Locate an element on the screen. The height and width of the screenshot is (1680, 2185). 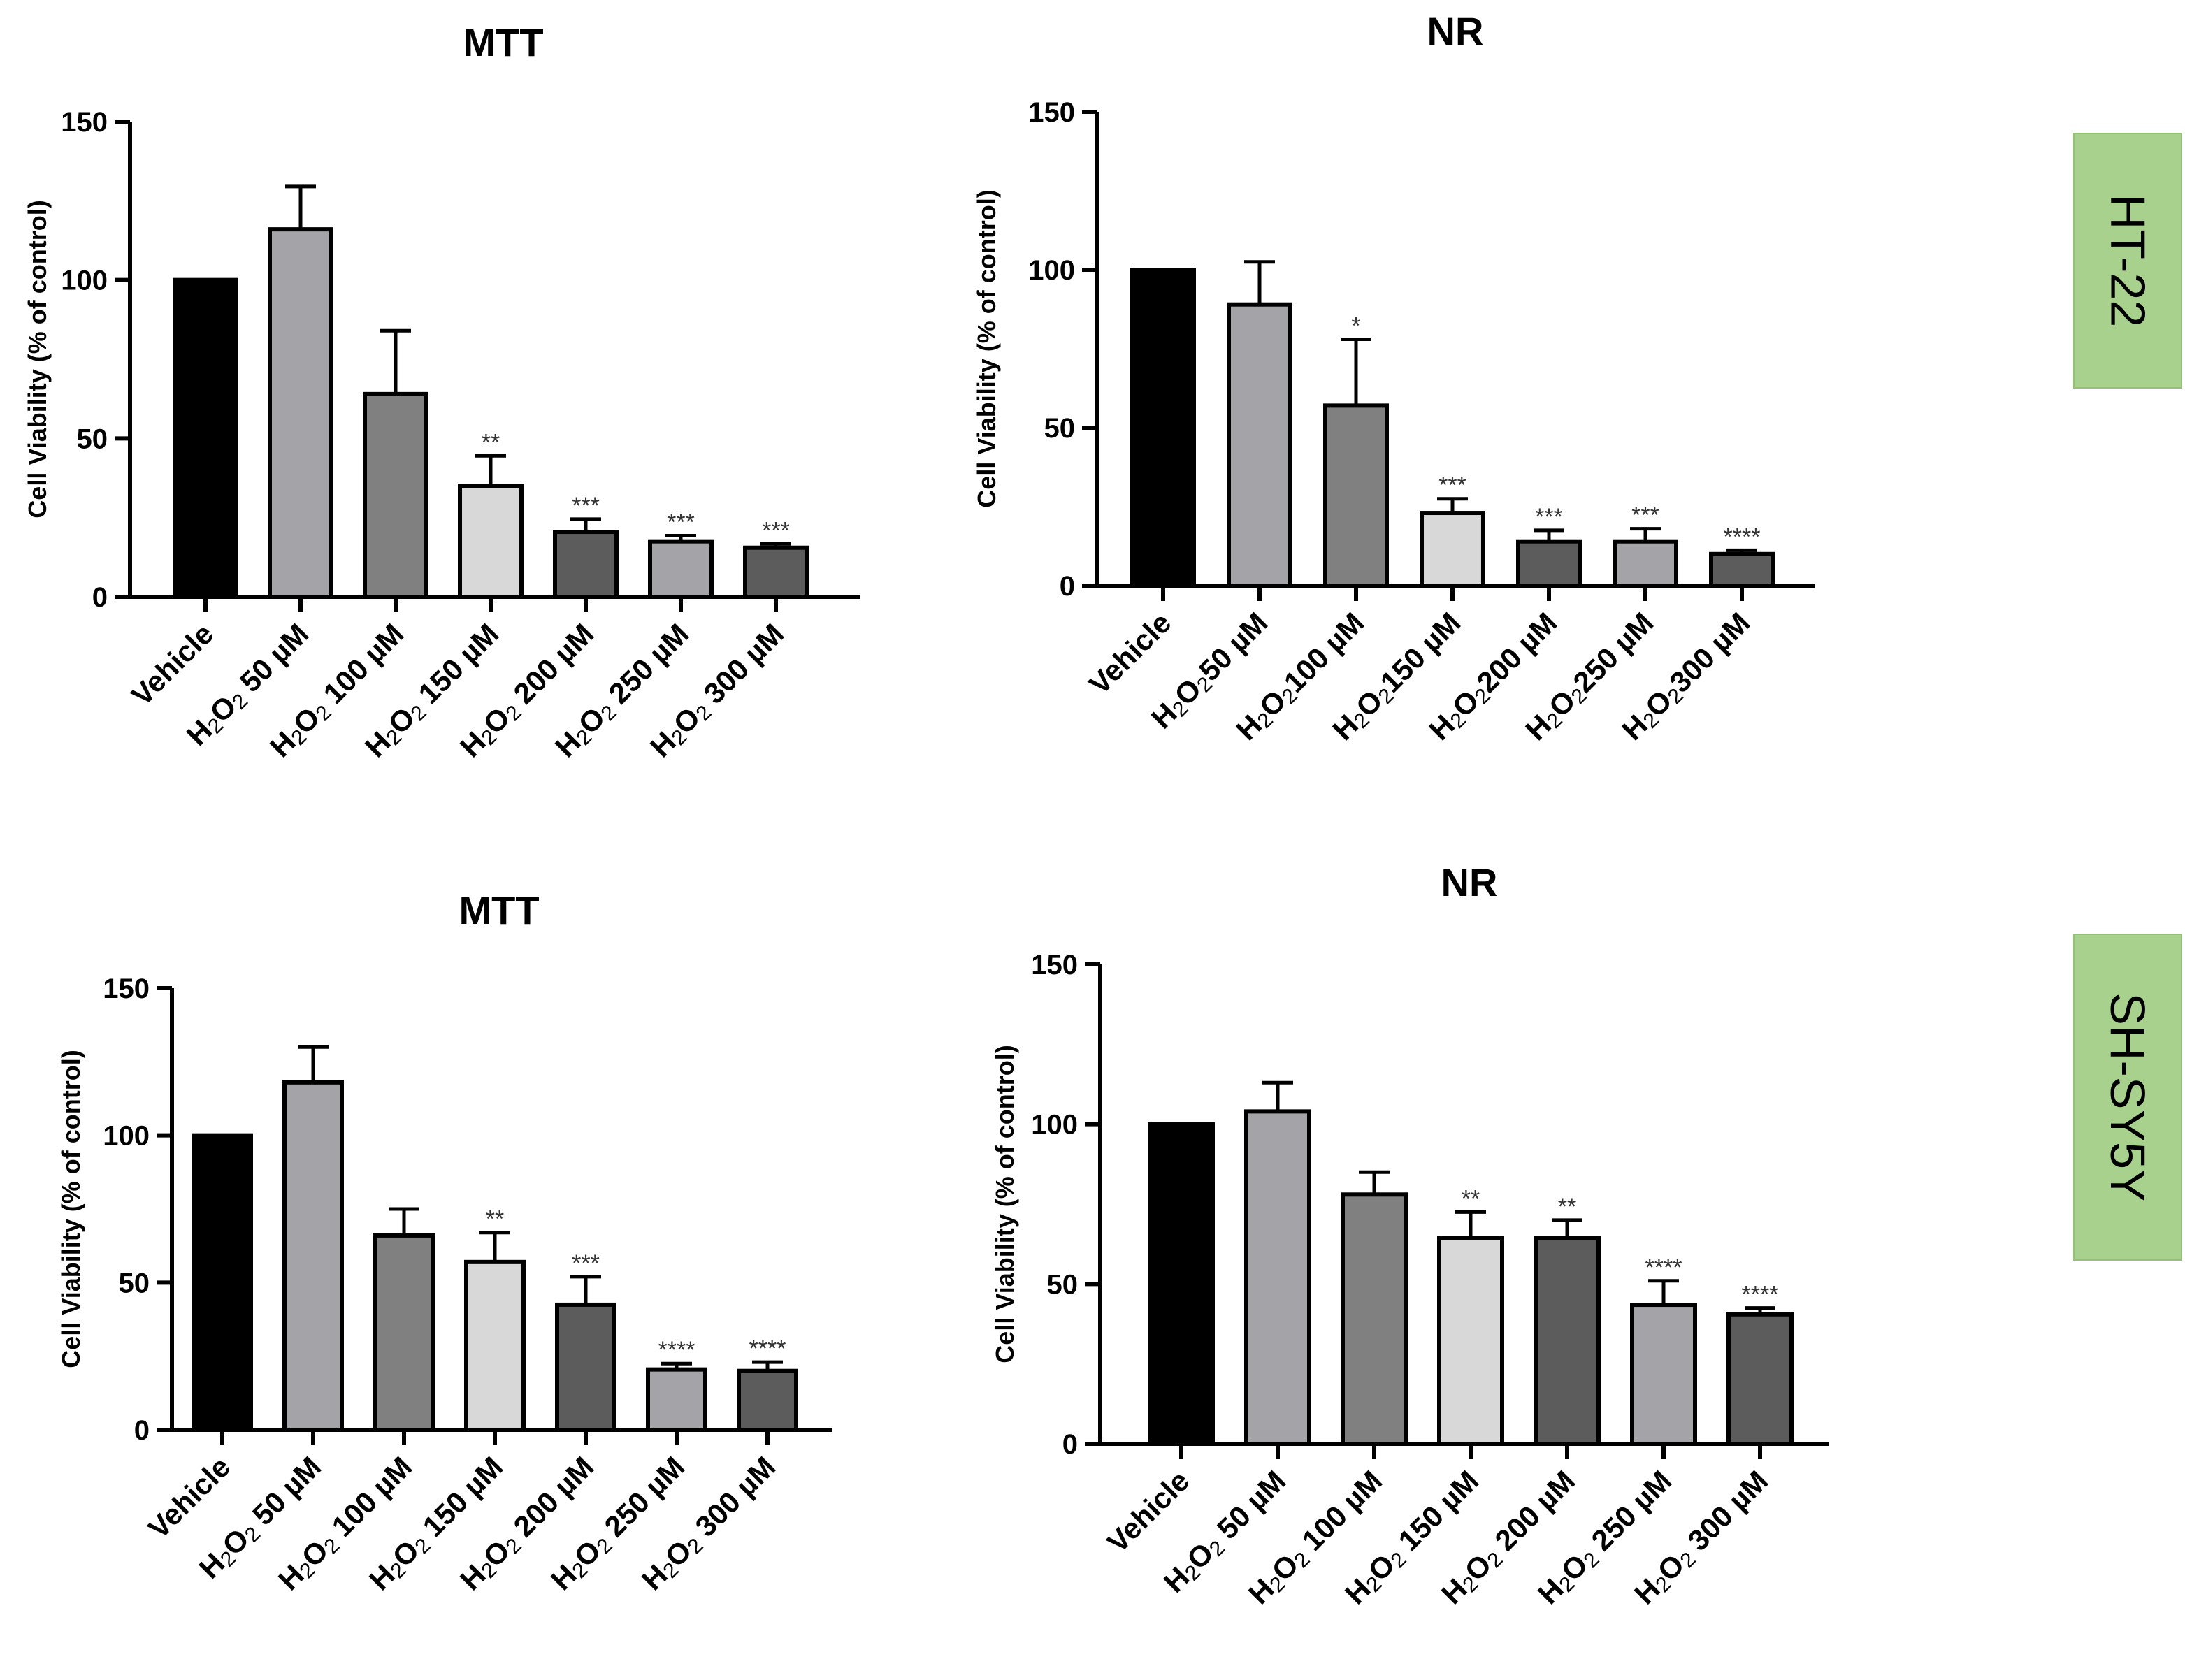
cell-line-label-shsy5y-text: SH-SY5Y is located at coordinates (2127, 1097).